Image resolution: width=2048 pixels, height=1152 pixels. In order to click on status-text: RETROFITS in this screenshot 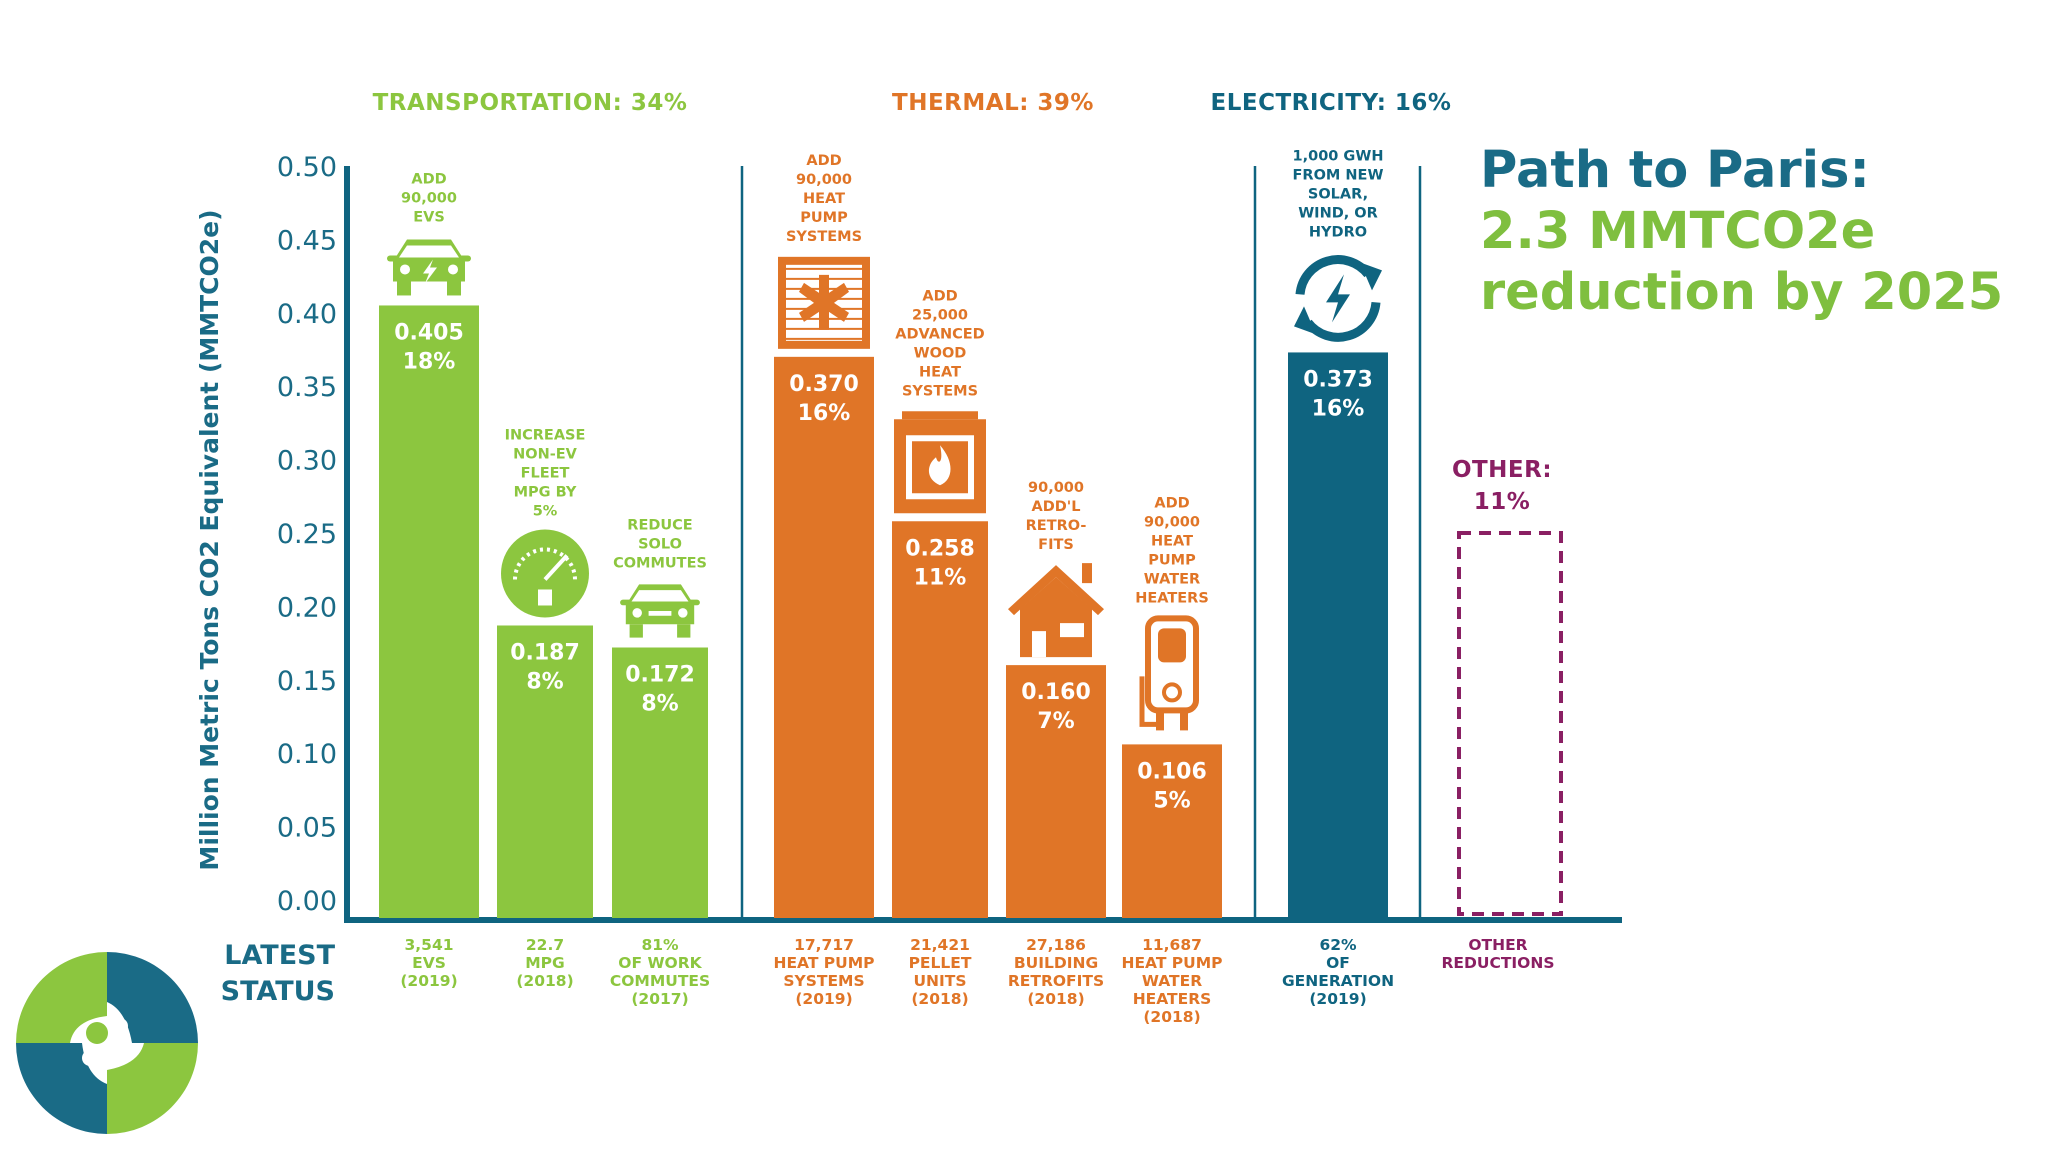, I will do `click(1056, 981)`.